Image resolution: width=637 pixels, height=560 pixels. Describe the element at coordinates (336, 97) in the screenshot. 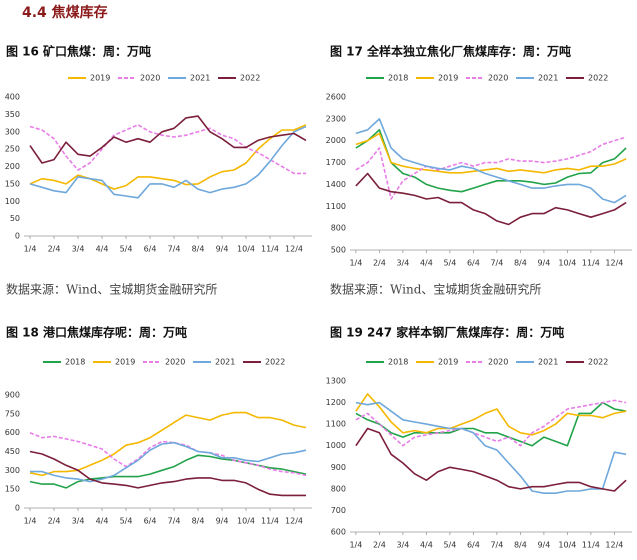

I see `y-tick-label: 2600` at that location.